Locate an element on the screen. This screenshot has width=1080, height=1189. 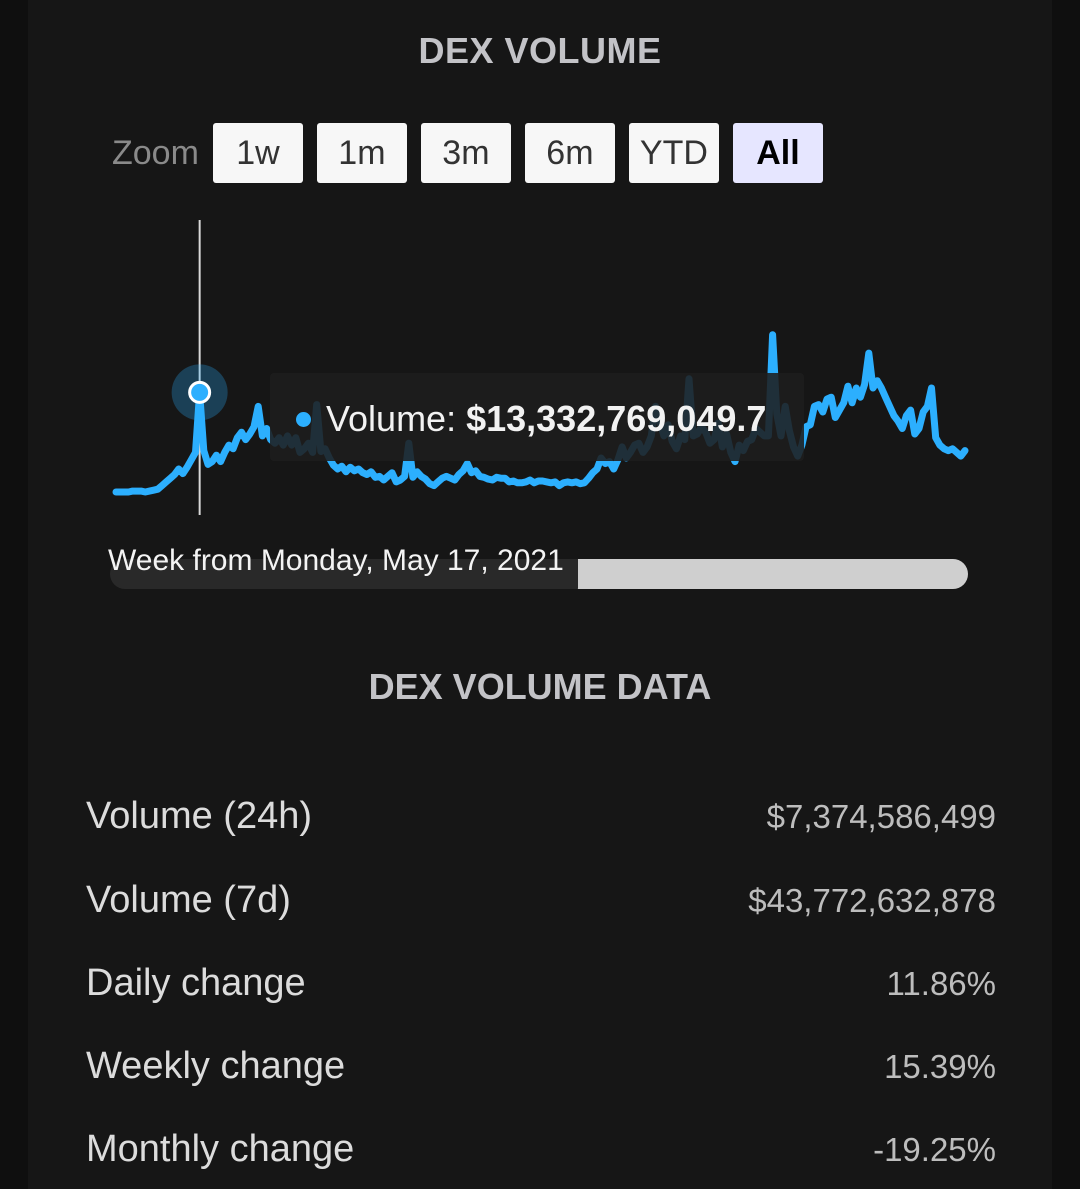
stat-label: Weekly change is located at coordinates (216, 1066).